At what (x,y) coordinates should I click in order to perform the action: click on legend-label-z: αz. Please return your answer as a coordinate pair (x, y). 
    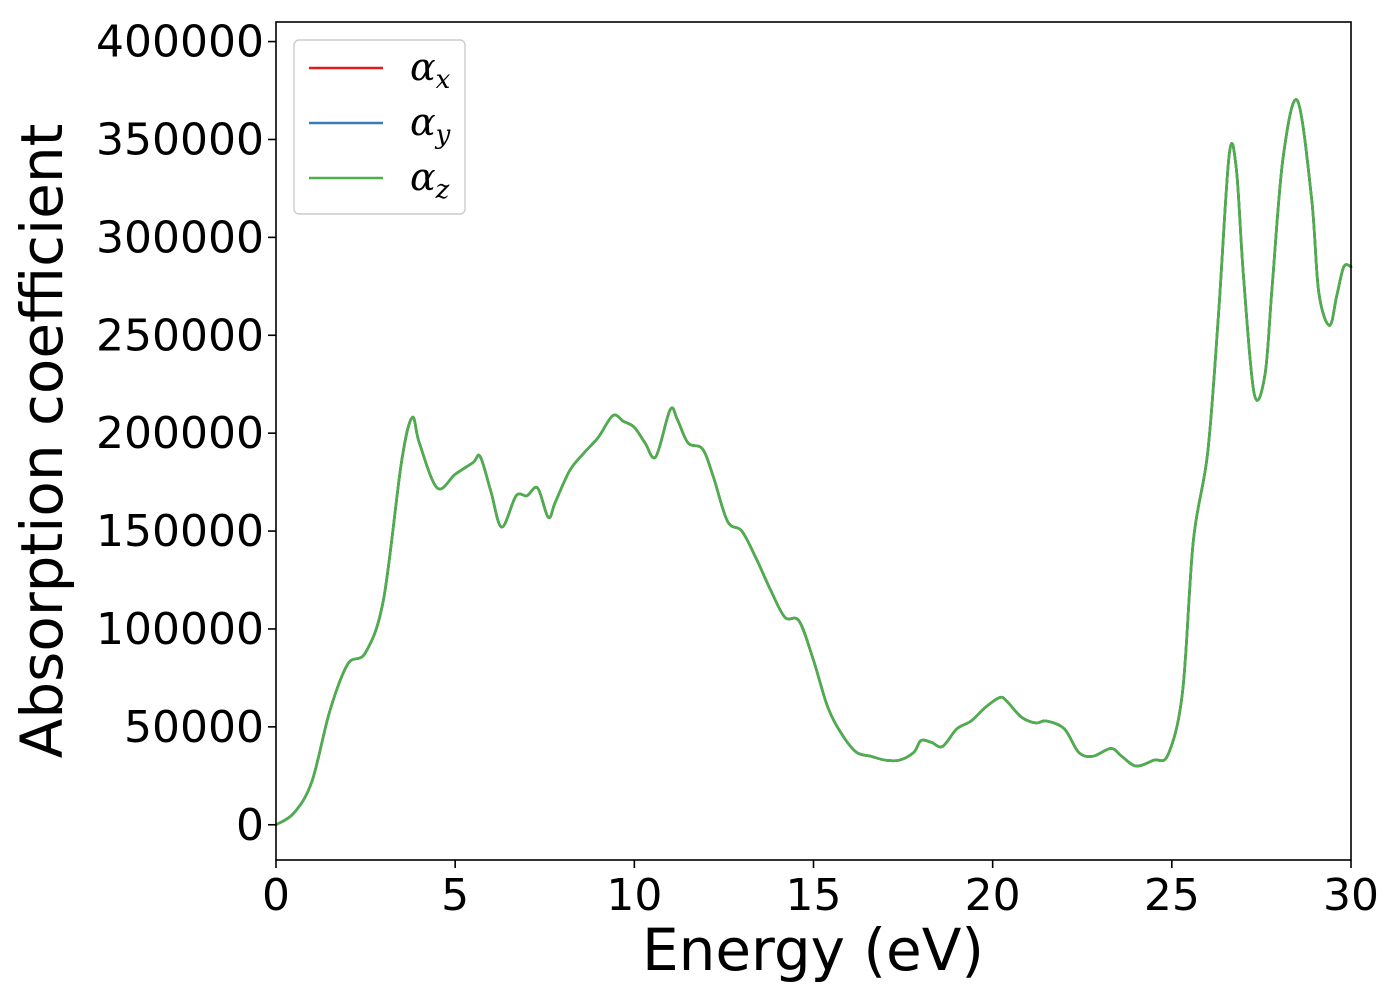
    Looking at the image, I should click on (430, 180).